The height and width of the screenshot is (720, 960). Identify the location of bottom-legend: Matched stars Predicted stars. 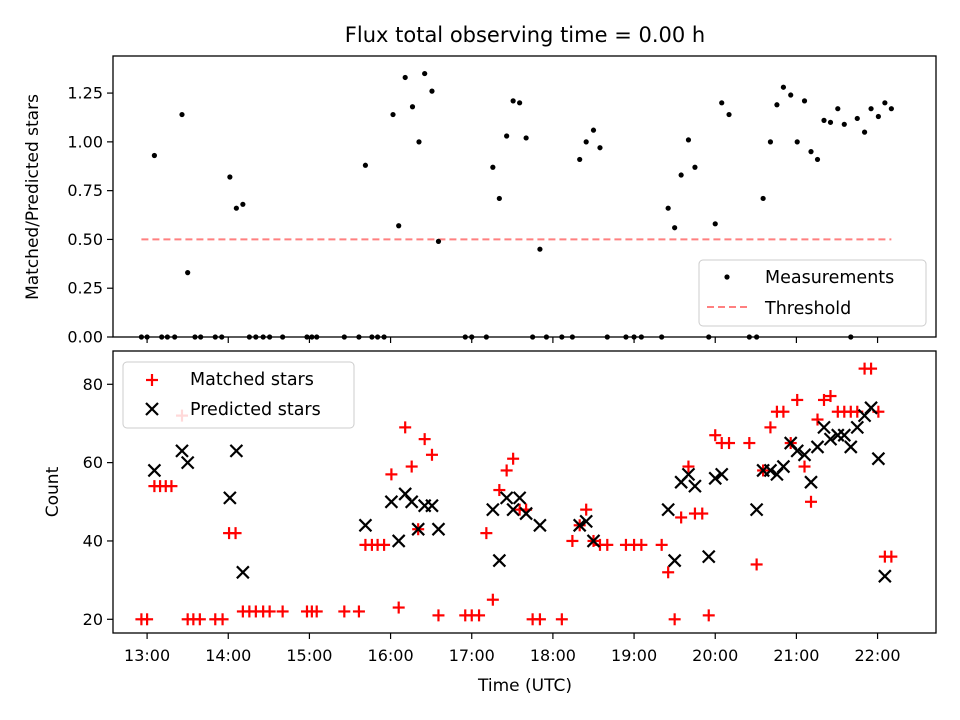
(238, 395).